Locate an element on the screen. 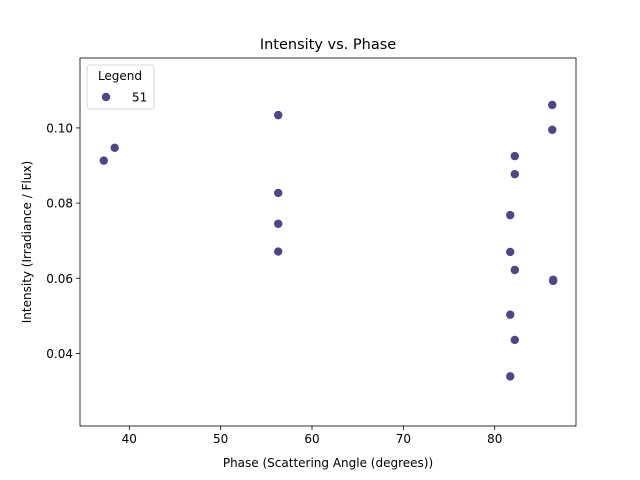 This screenshot has width=640, height=480. legend-marker is located at coordinates (106, 97).